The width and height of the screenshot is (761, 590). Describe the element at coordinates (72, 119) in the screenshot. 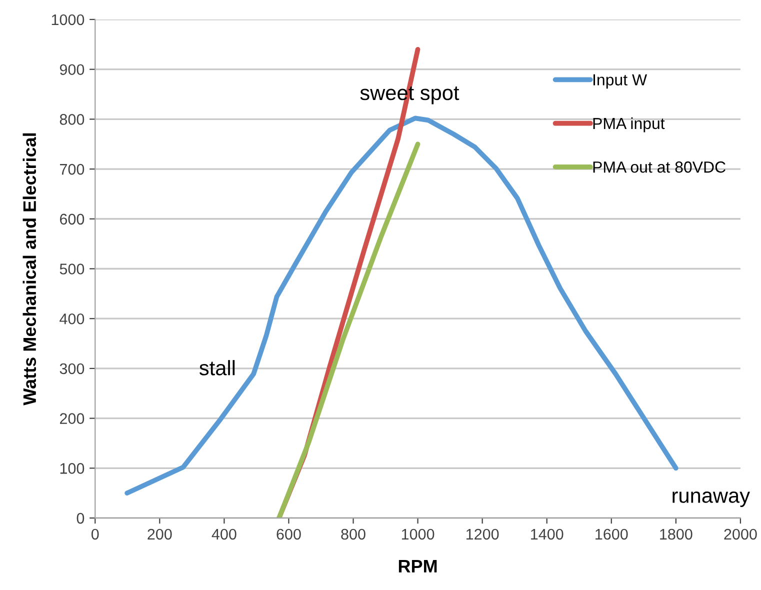

I see `y-tick-label: 800` at that location.